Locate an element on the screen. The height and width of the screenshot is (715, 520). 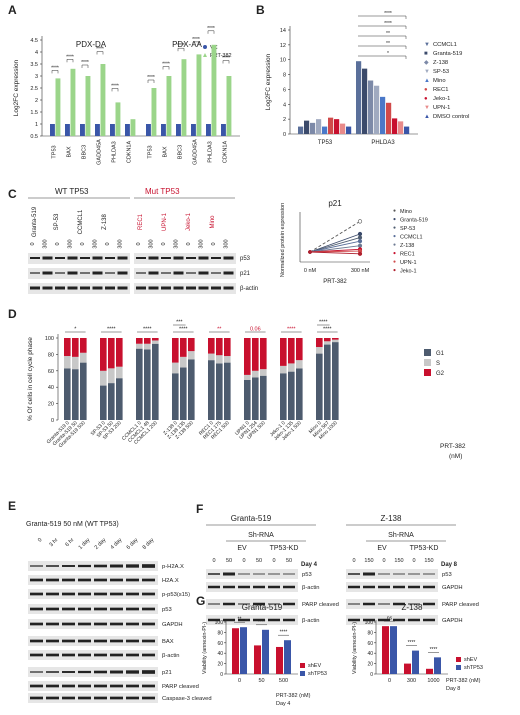
panel-d-legend-label: S is located at coordinates (438, 364).